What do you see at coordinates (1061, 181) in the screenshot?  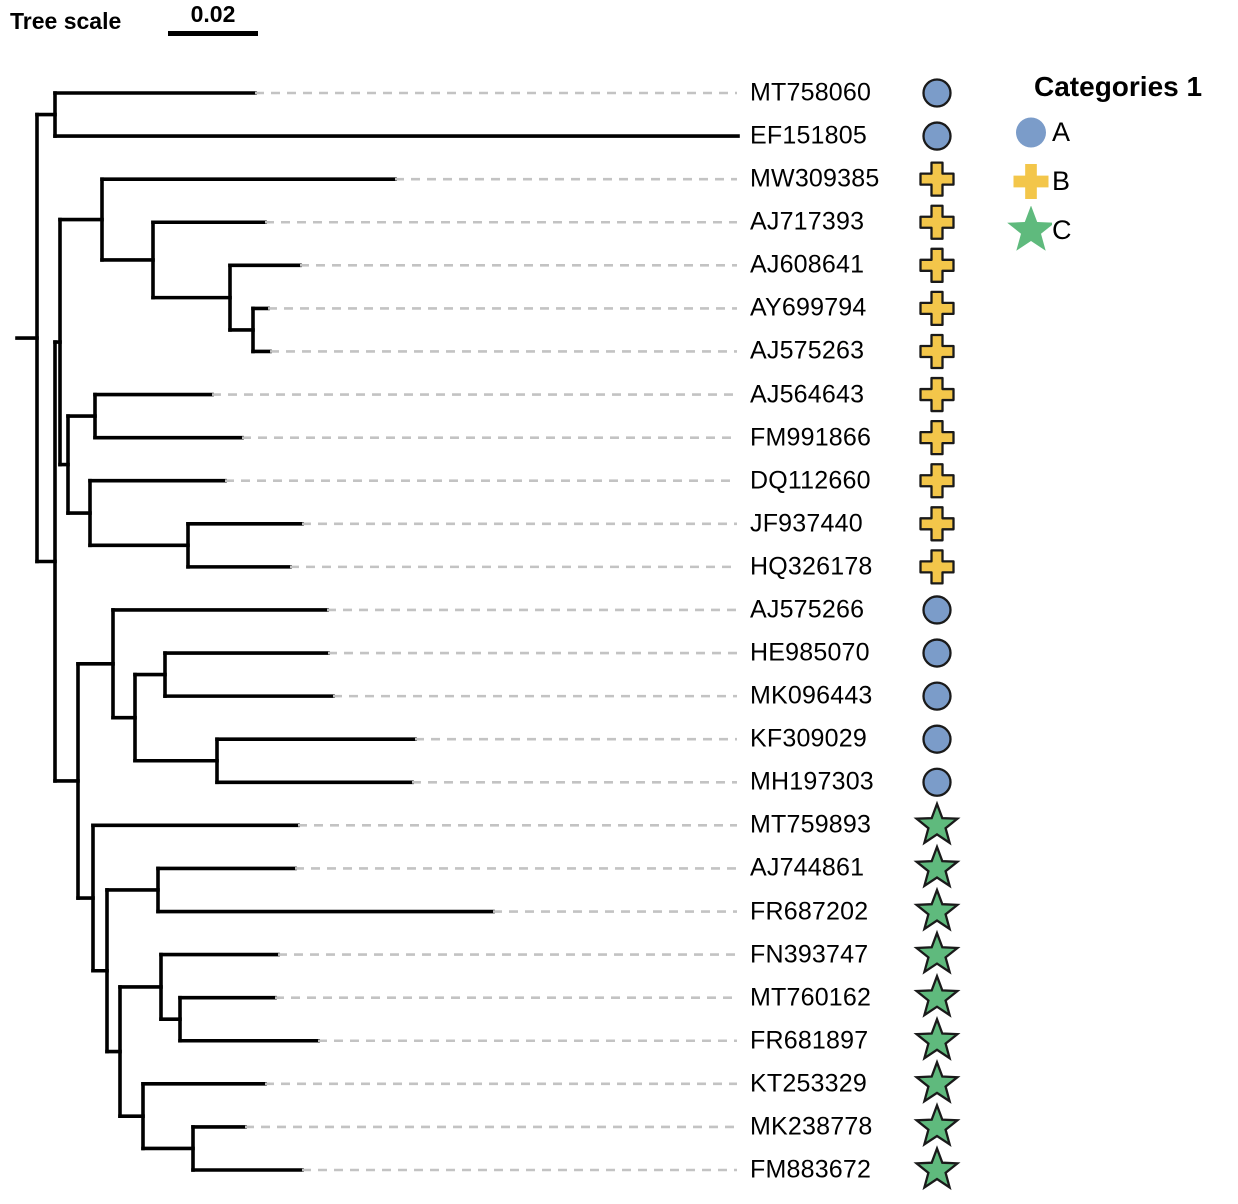 I see `legend-item-label: B` at bounding box center [1061, 181].